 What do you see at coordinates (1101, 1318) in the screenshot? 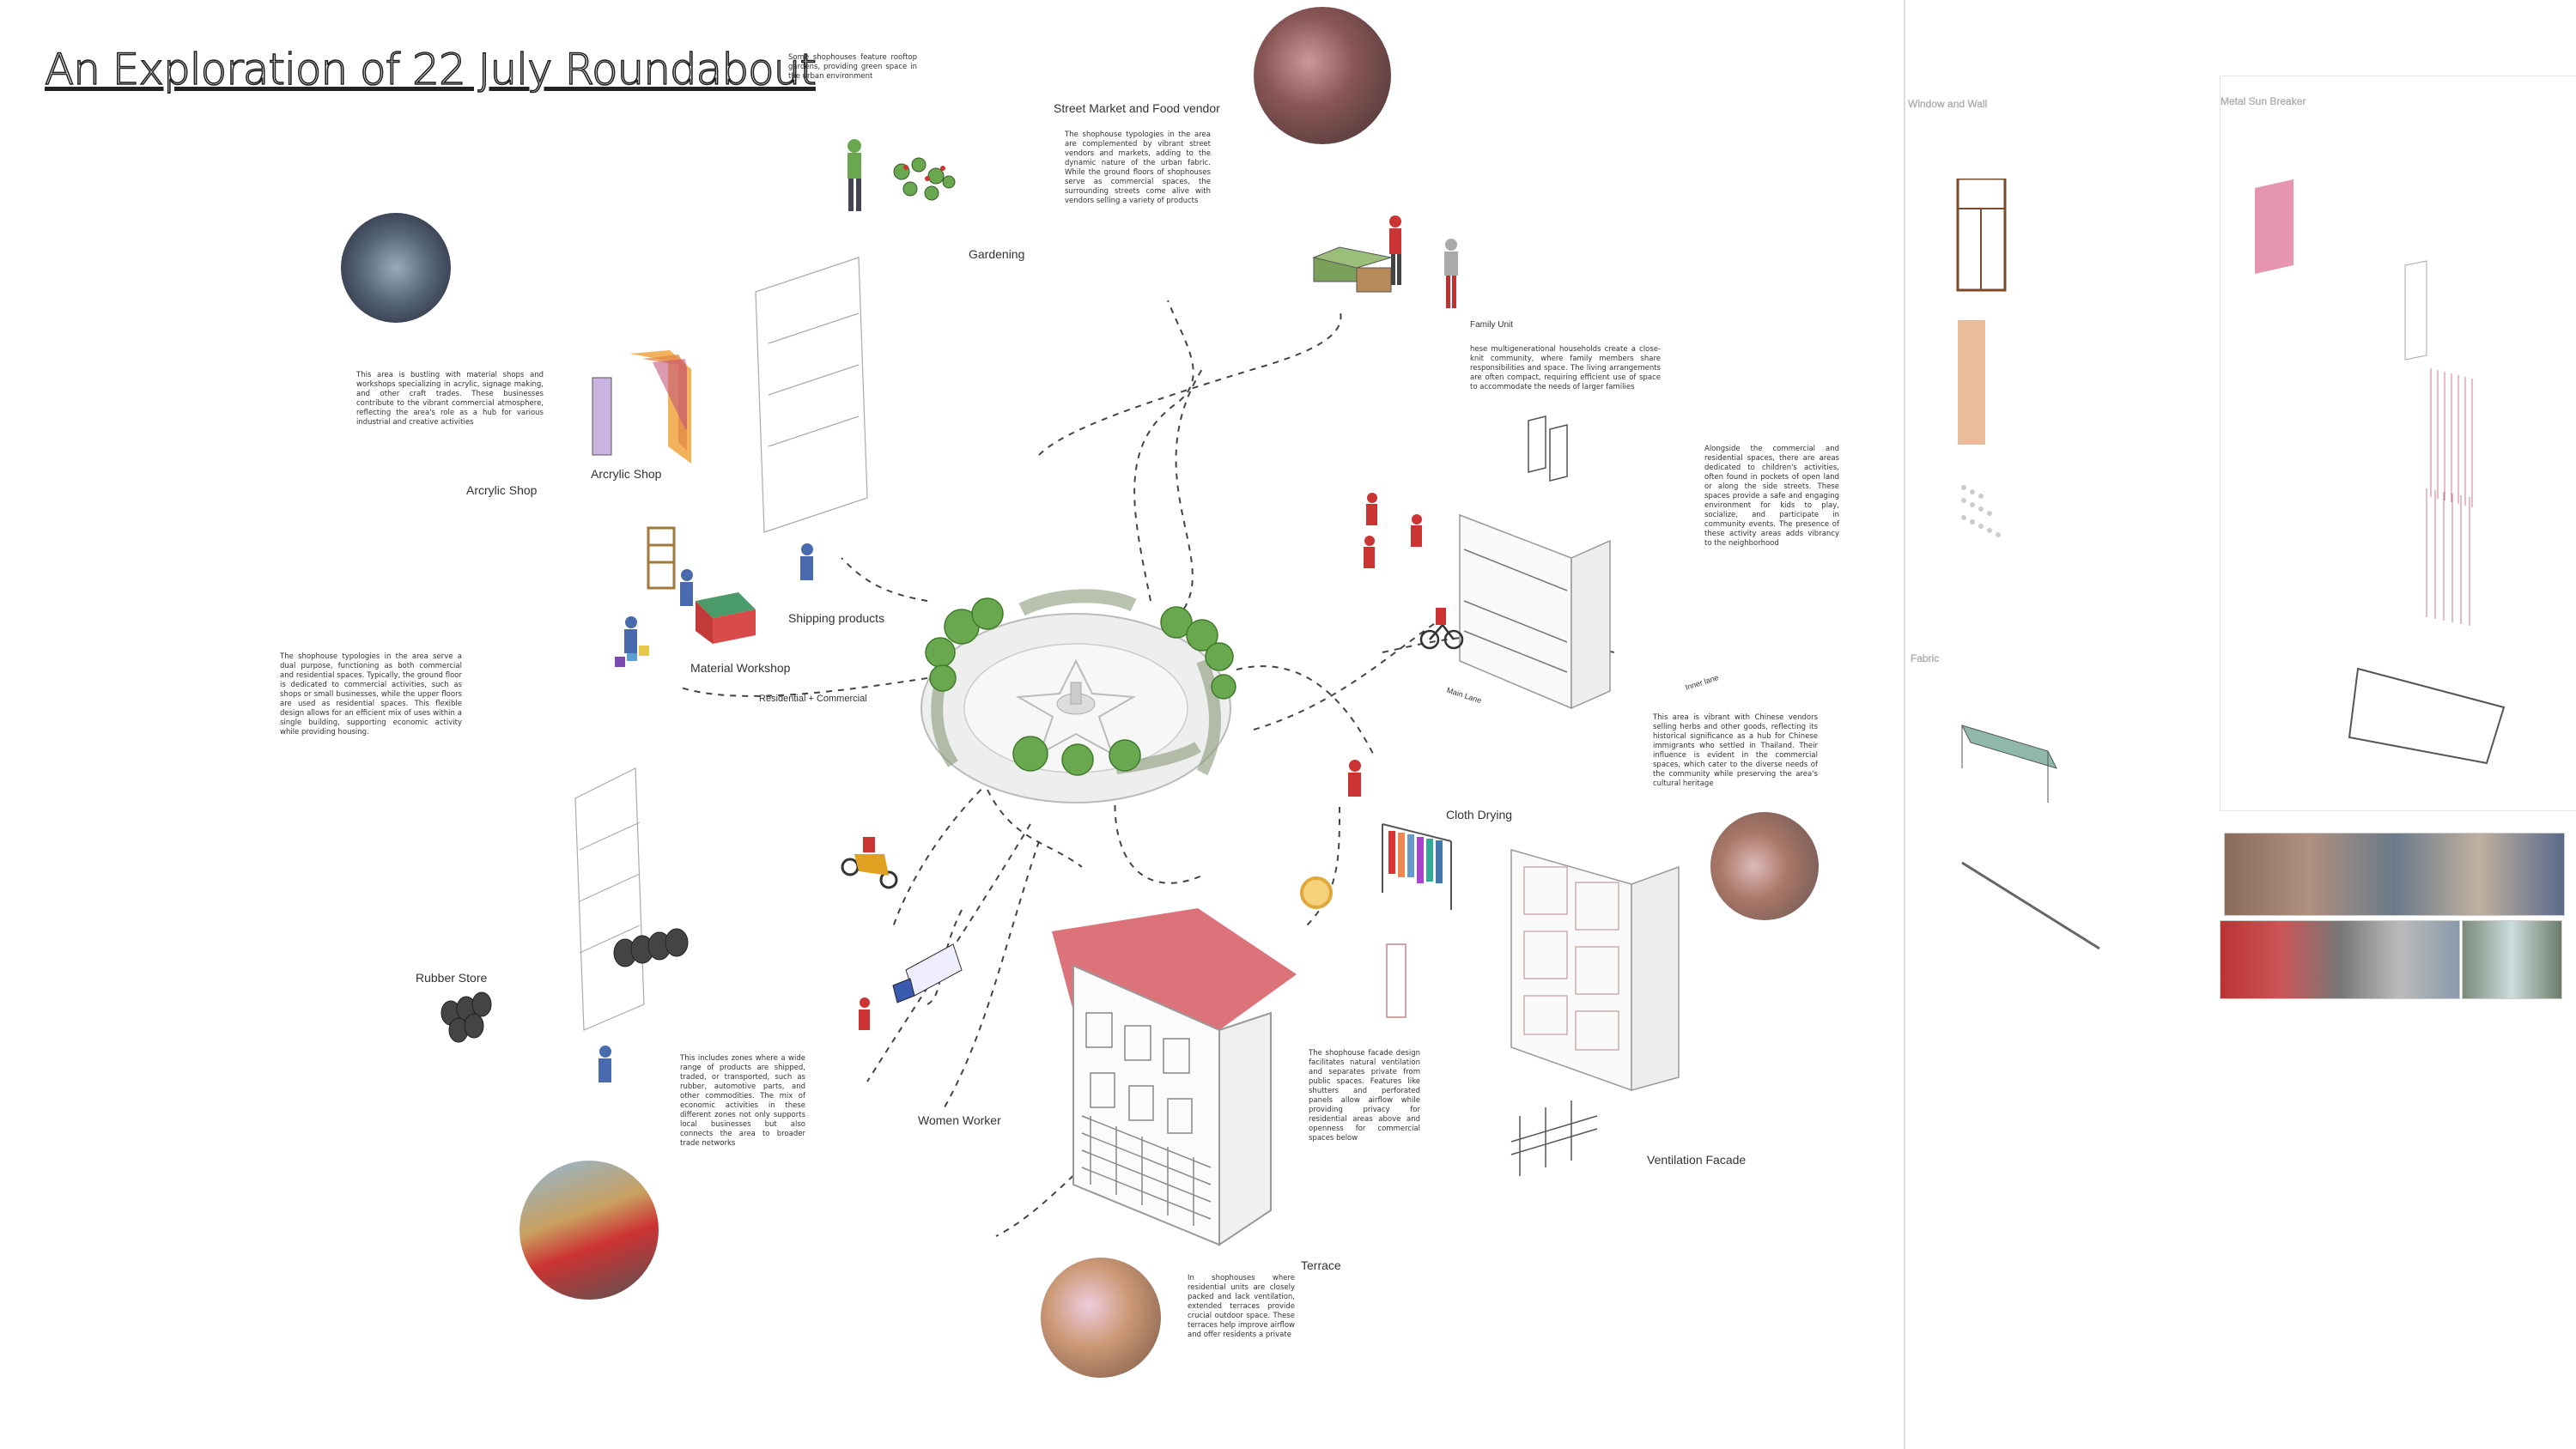
I see `terrace-photo` at bounding box center [1101, 1318].